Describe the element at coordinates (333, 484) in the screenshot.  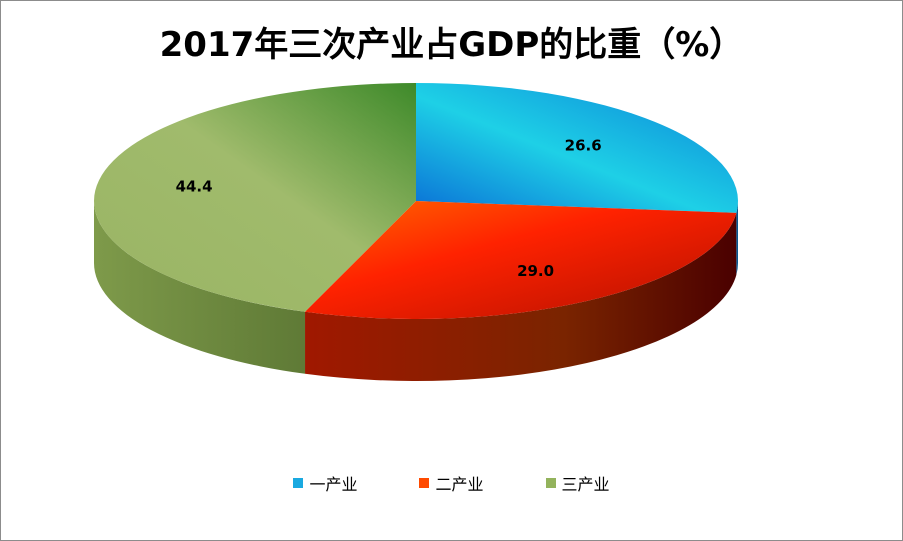
I see `legend-label-1: 一产业` at that location.